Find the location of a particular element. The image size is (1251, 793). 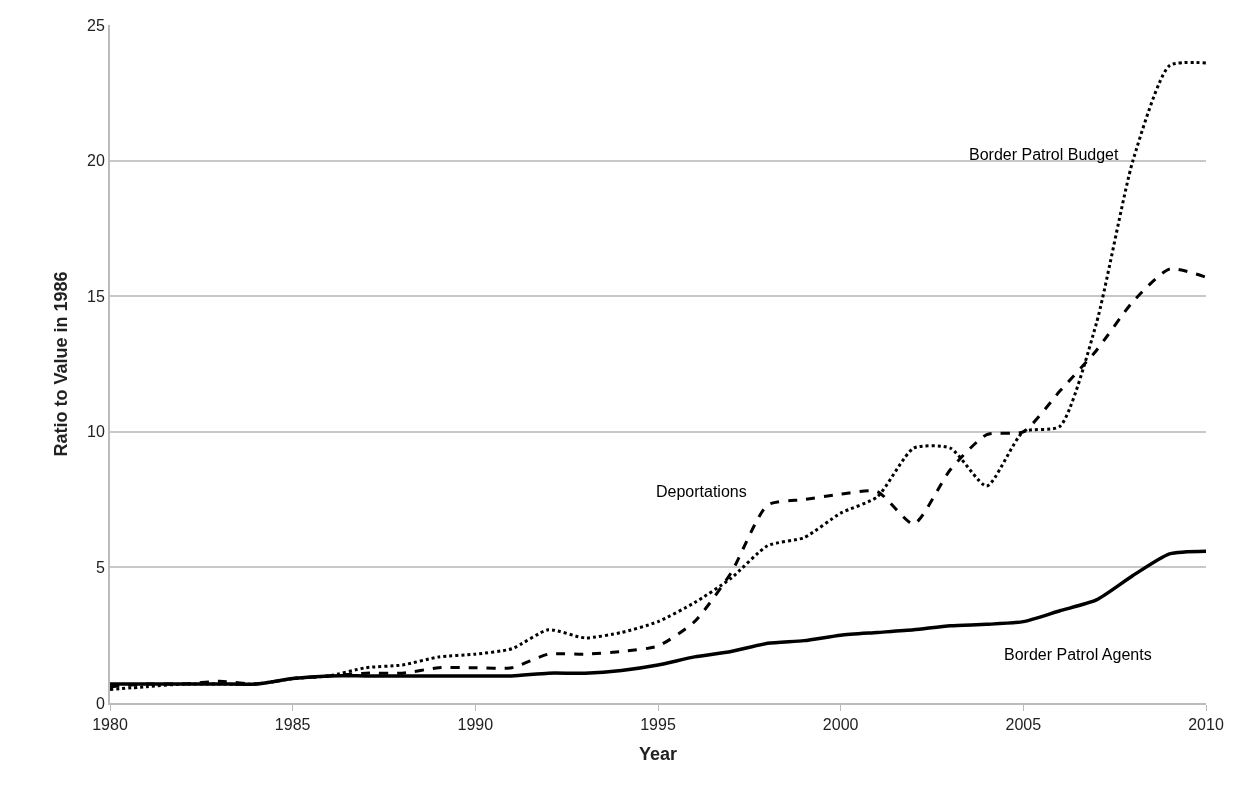

x-tick-label: 1985 is located at coordinates (292, 725).